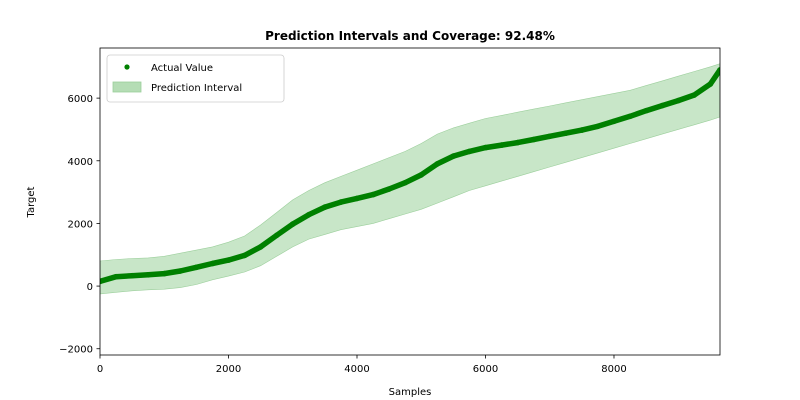 This screenshot has width=800, height=400. Describe the element at coordinates (127, 87) in the screenshot. I see `legend-interval-swatch` at that location.